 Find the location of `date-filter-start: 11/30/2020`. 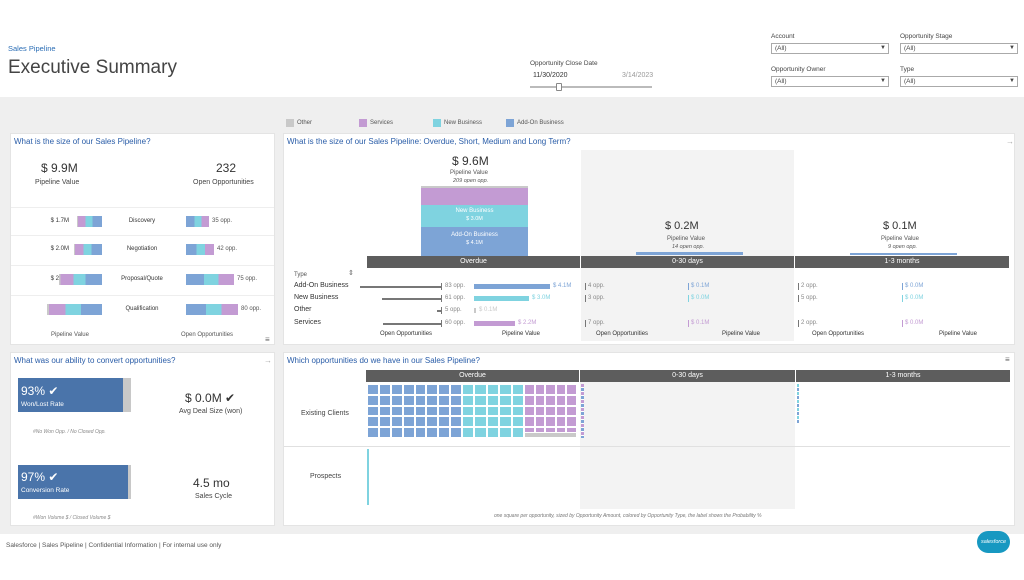

date-filter-start: 11/30/2020 is located at coordinates (550, 75).